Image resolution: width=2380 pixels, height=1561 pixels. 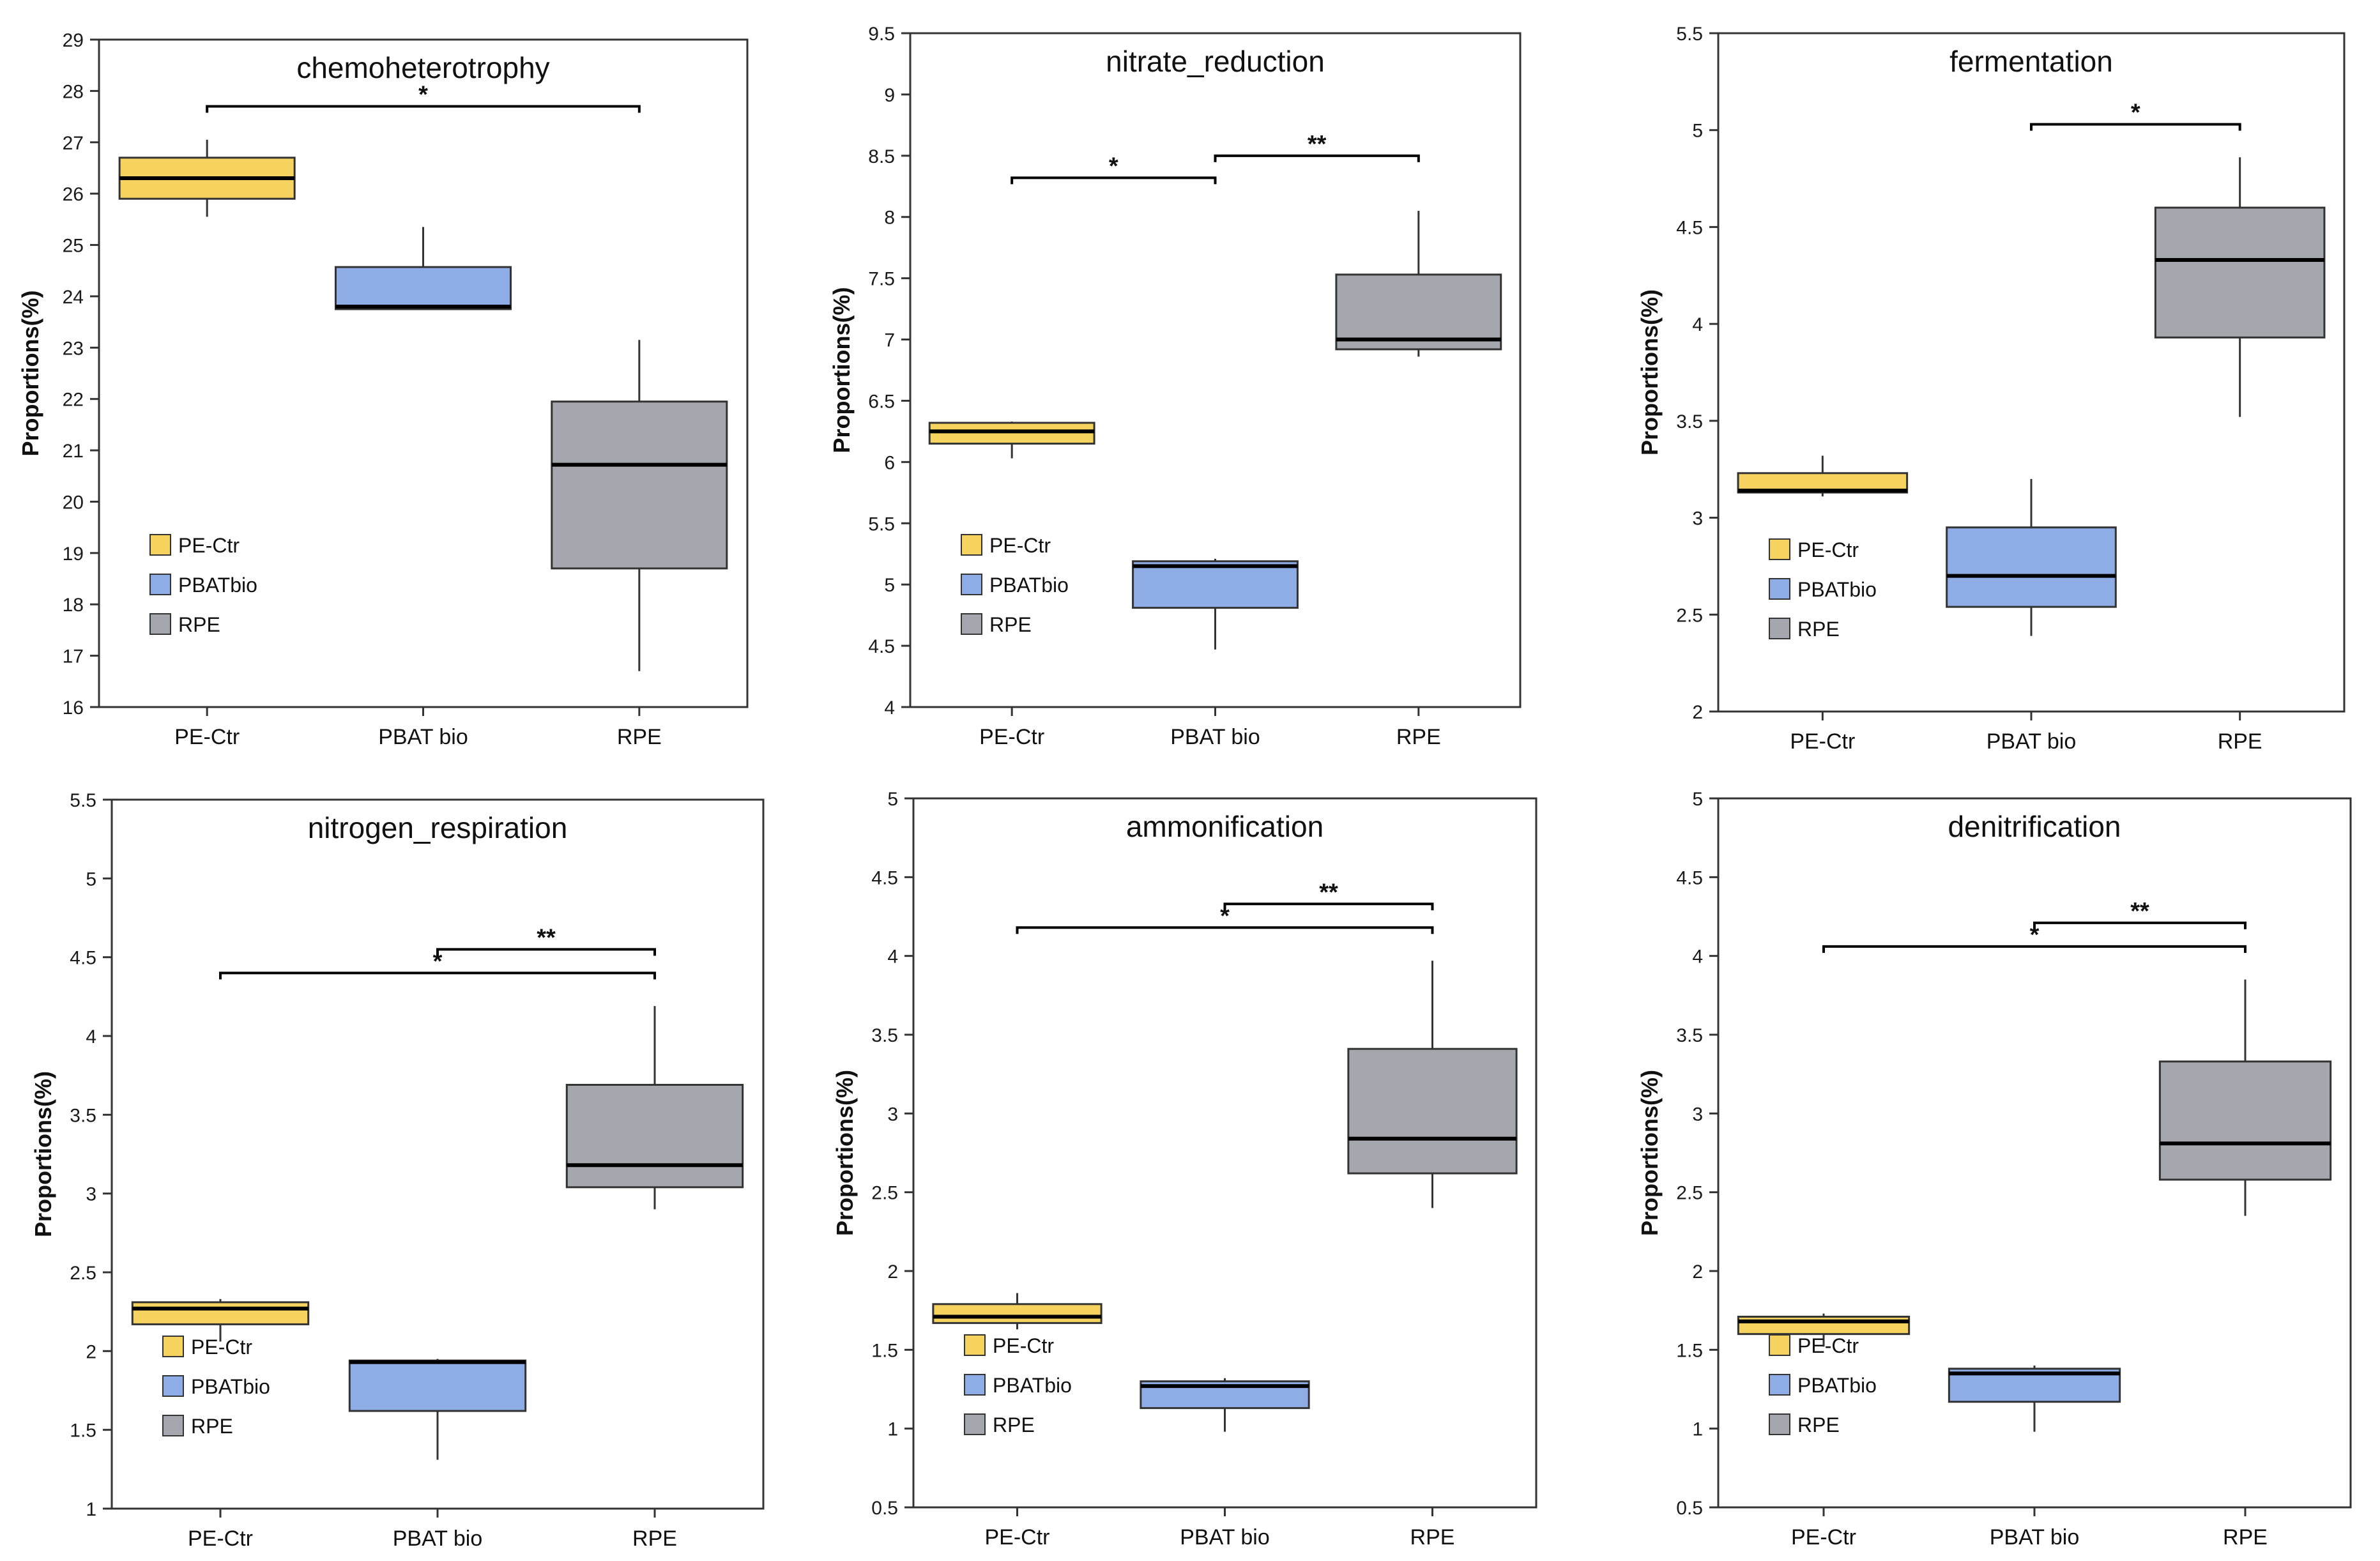 I want to click on chart-title: denitrification, so click(x=2034, y=827).